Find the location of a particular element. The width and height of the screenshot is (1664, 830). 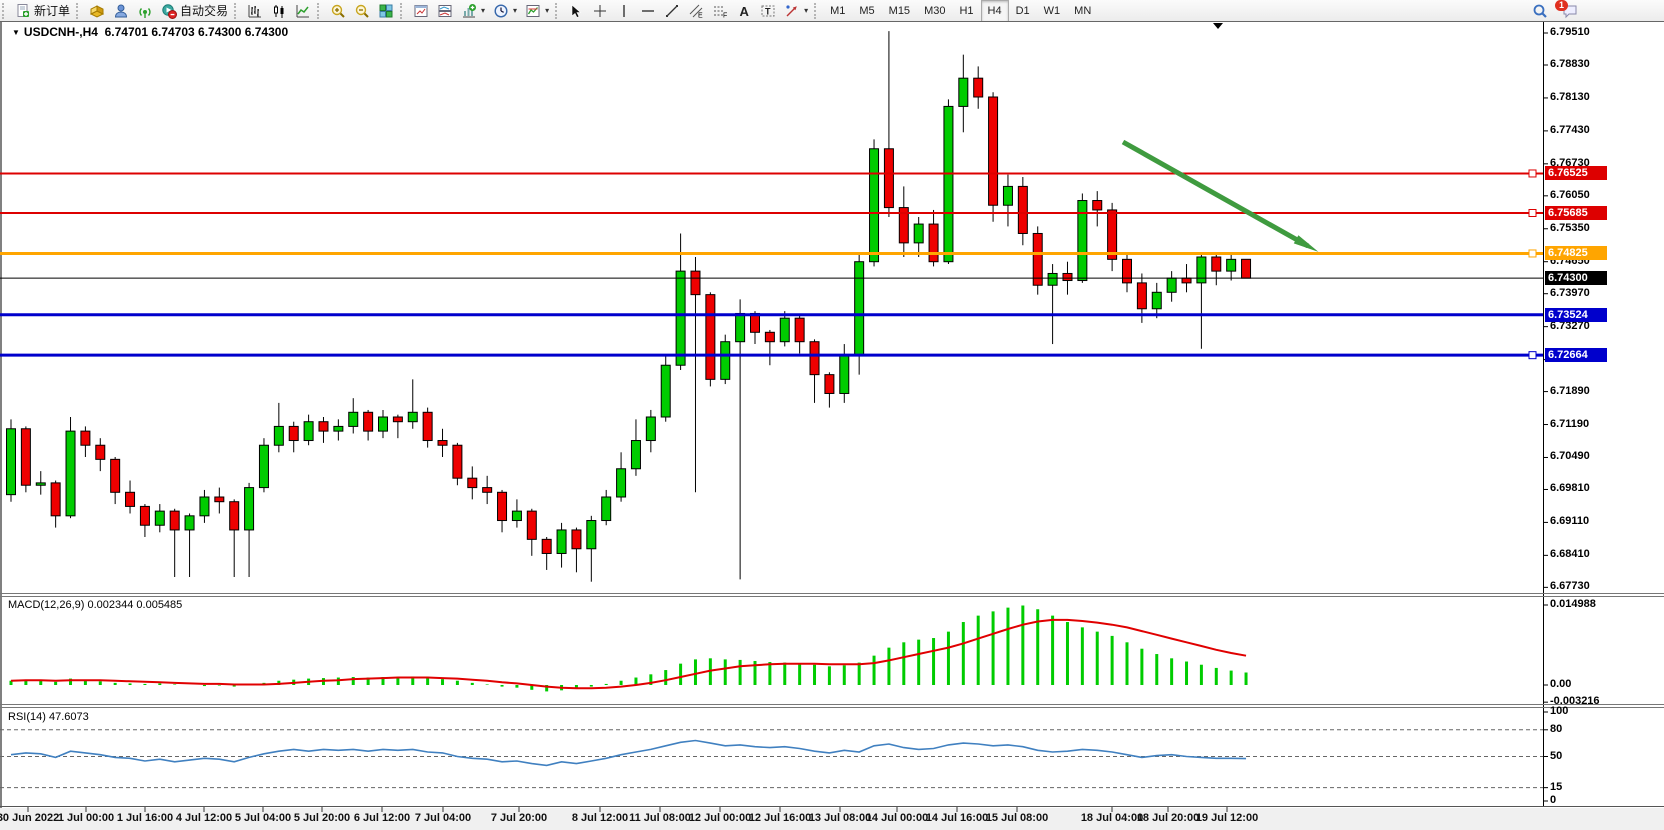

candlestick-chart-button is located at coordinates (279, 11).